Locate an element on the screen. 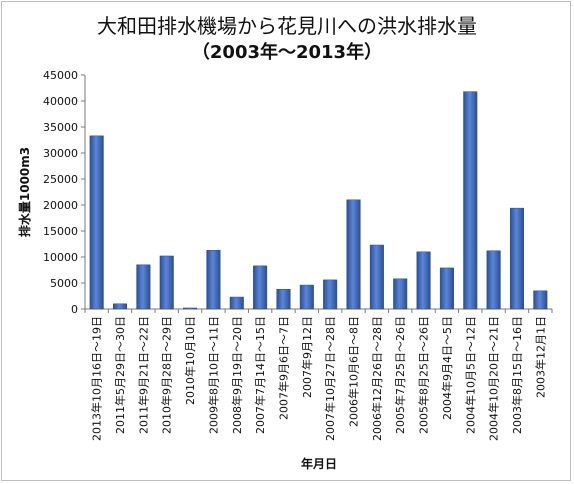 The width and height of the screenshot is (574, 484). y-tick-label: 20000 is located at coordinates (60, 205).